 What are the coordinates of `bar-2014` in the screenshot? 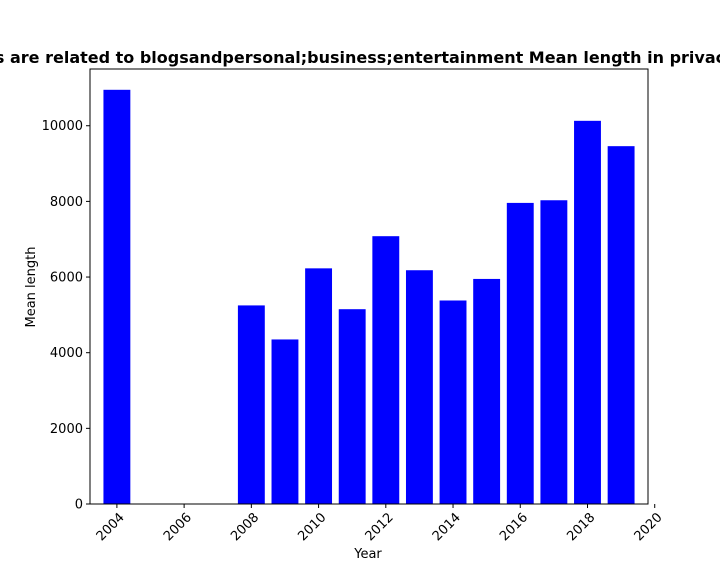 It's located at (453, 402).